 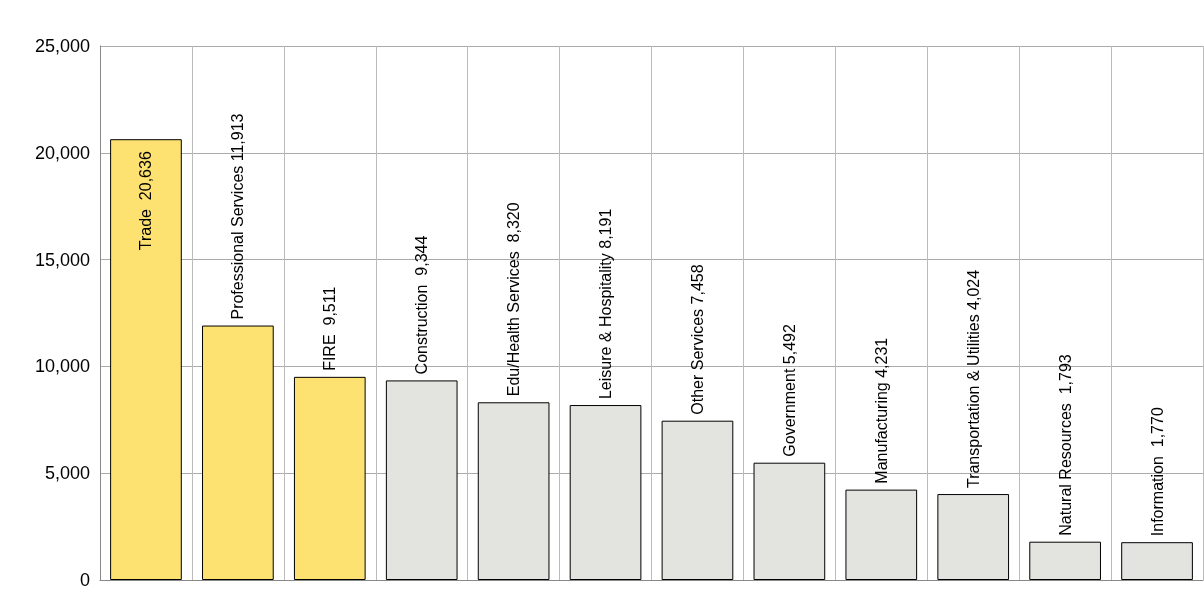 I want to click on data-label: Manufacturing 4,231, so click(x=881, y=410).